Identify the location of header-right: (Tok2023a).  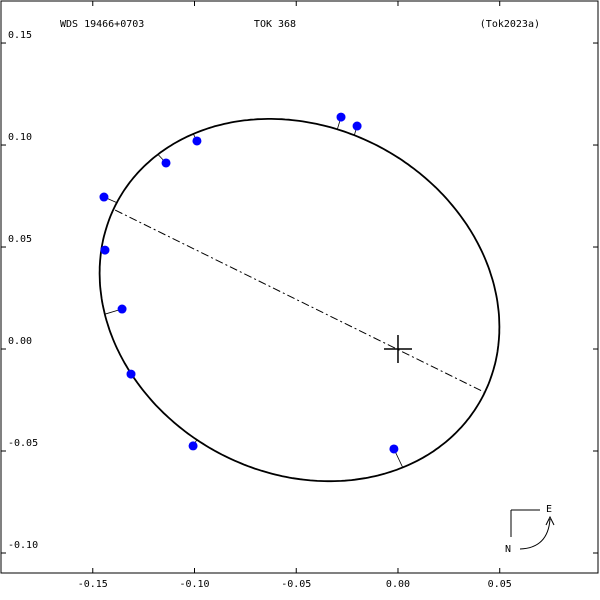
(510, 24).